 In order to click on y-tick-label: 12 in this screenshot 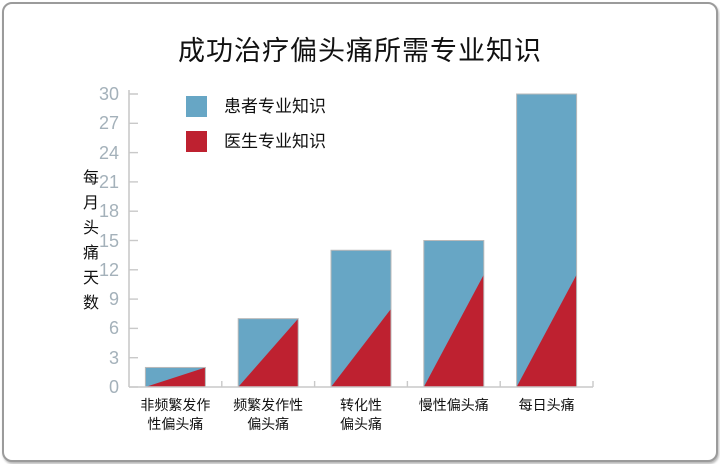, I will do `click(108, 269)`.